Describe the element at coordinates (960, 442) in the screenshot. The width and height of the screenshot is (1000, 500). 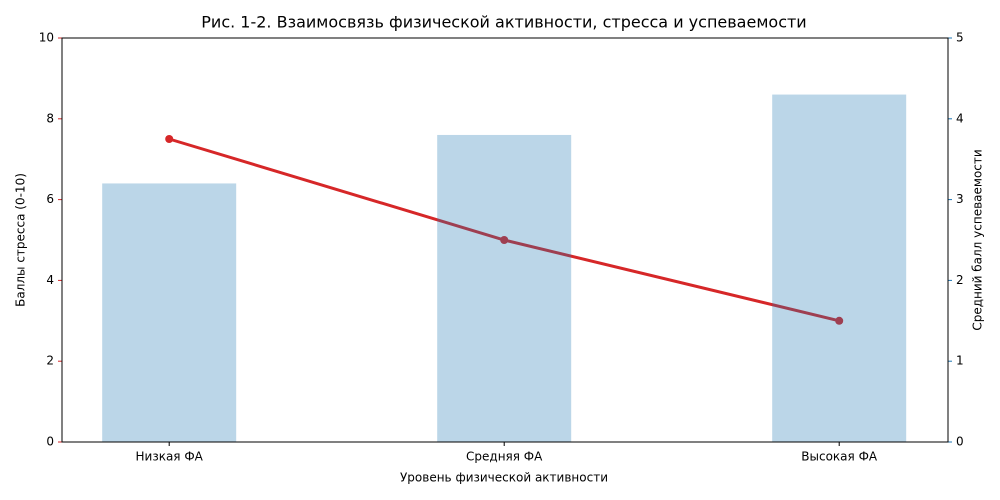
I see `y2-tick-label: 0` at that location.